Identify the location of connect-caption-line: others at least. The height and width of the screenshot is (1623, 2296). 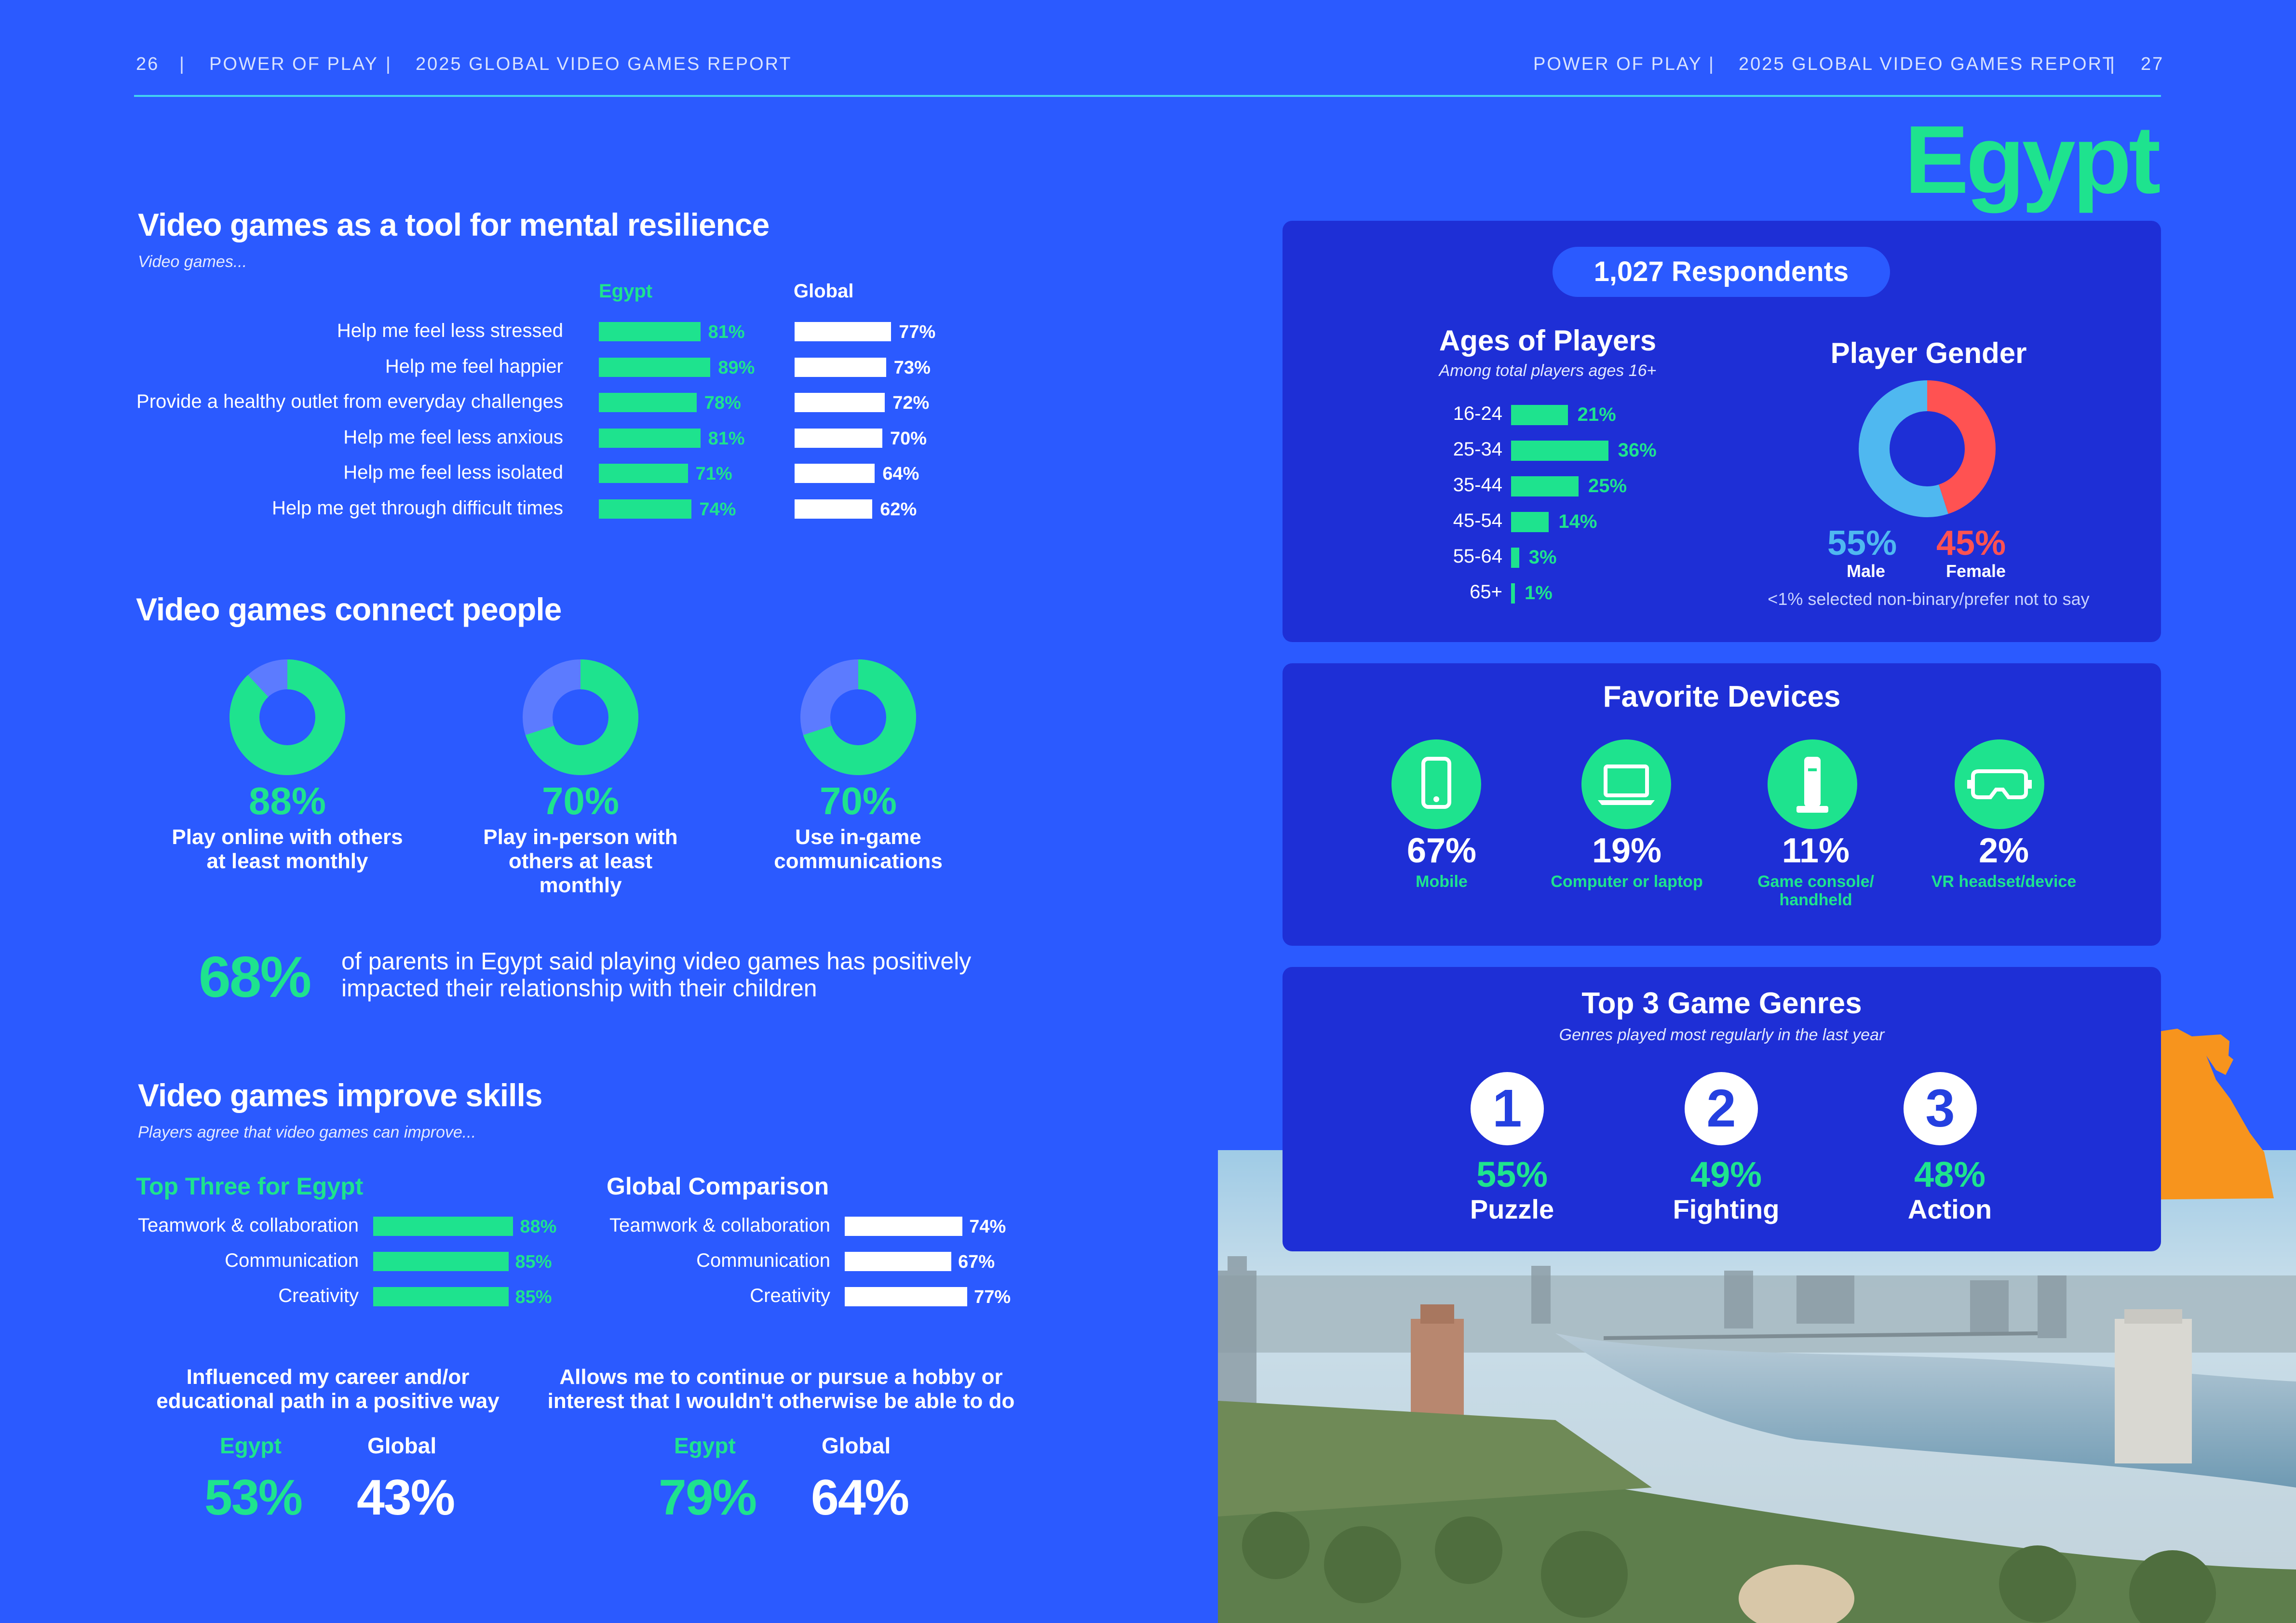
(580, 861).